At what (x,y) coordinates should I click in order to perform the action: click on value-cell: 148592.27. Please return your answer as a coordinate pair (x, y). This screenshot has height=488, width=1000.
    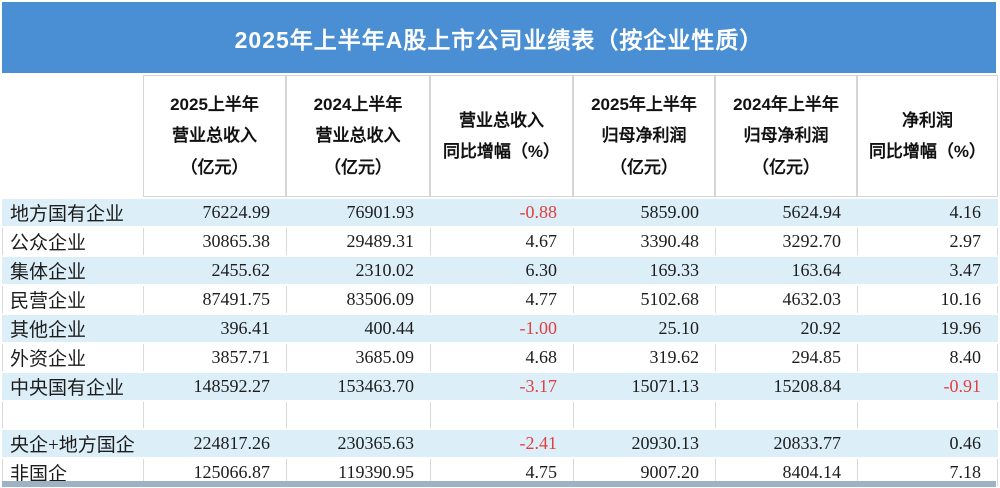
    Looking at the image, I should click on (214, 386).